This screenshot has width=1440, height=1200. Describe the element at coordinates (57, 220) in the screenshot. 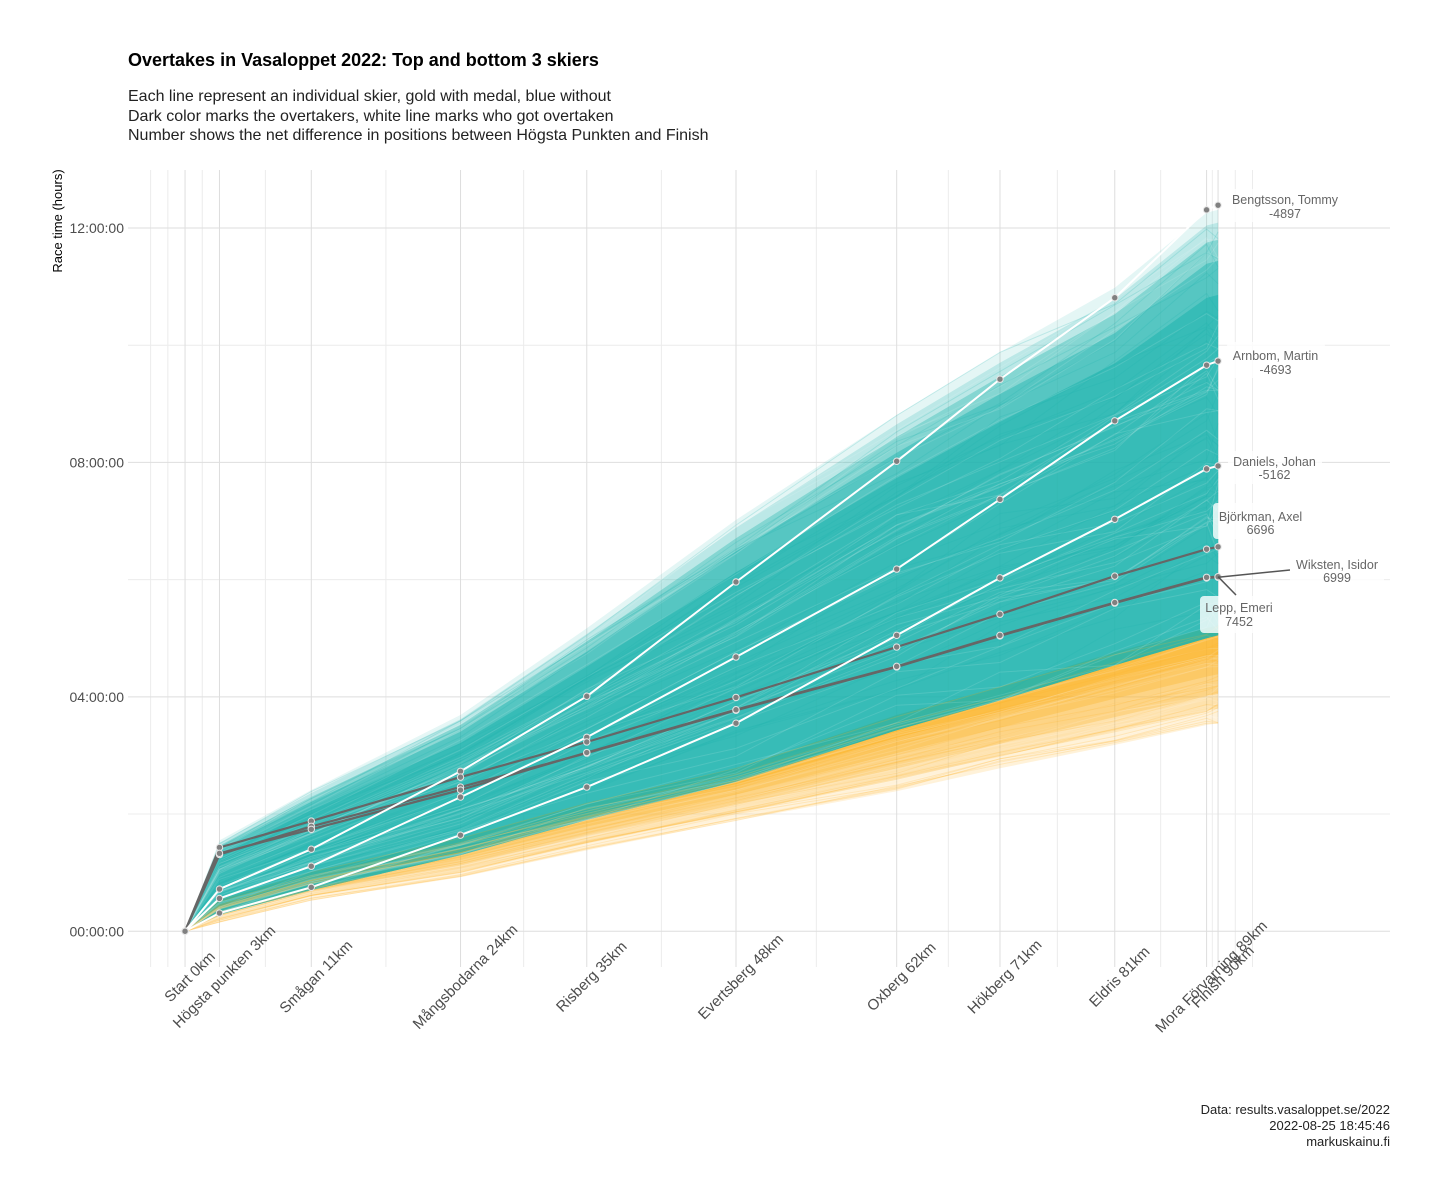

I see `y-axis-title: Race time (hours)` at that location.